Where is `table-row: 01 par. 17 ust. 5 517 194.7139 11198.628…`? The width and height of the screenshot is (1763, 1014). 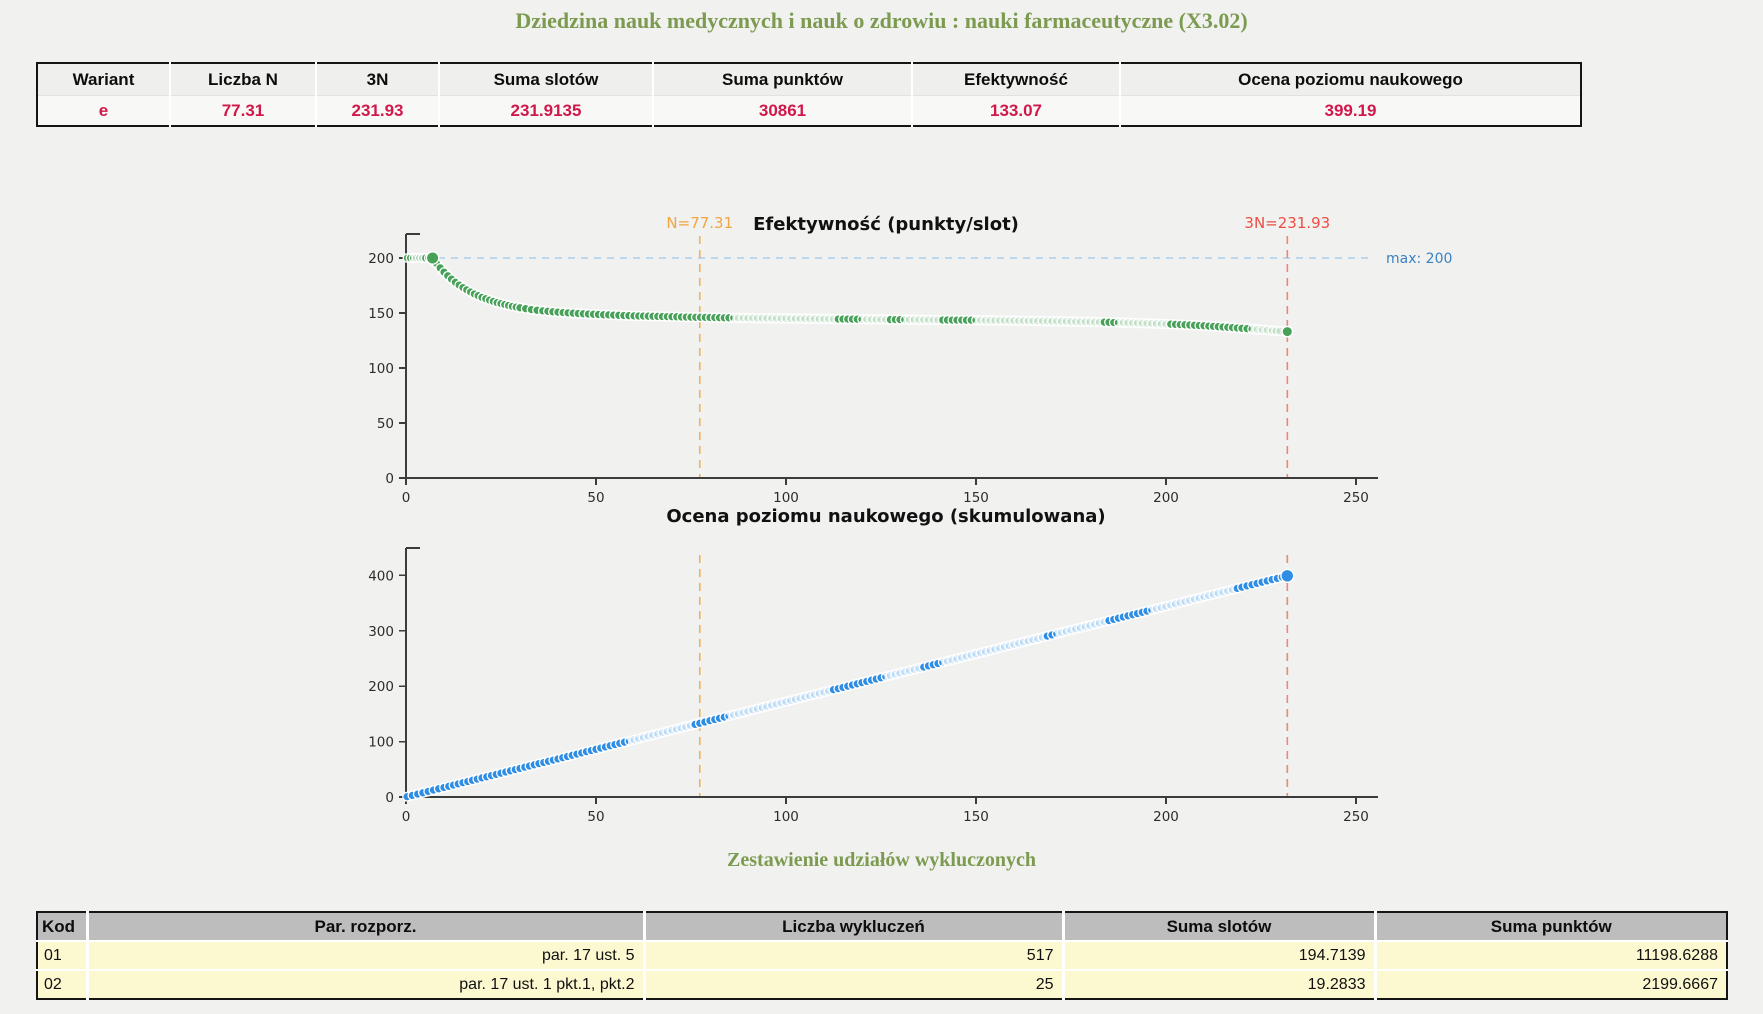 table-row: 01 par. 17 ust. 5 517 194.7139 11198.628… is located at coordinates (882, 955).